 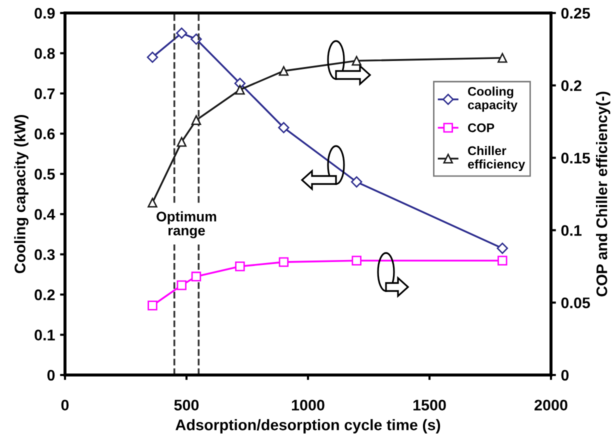 What do you see at coordinates (44, 134) in the screenshot?
I see `y-tick-label: 0.6` at bounding box center [44, 134].